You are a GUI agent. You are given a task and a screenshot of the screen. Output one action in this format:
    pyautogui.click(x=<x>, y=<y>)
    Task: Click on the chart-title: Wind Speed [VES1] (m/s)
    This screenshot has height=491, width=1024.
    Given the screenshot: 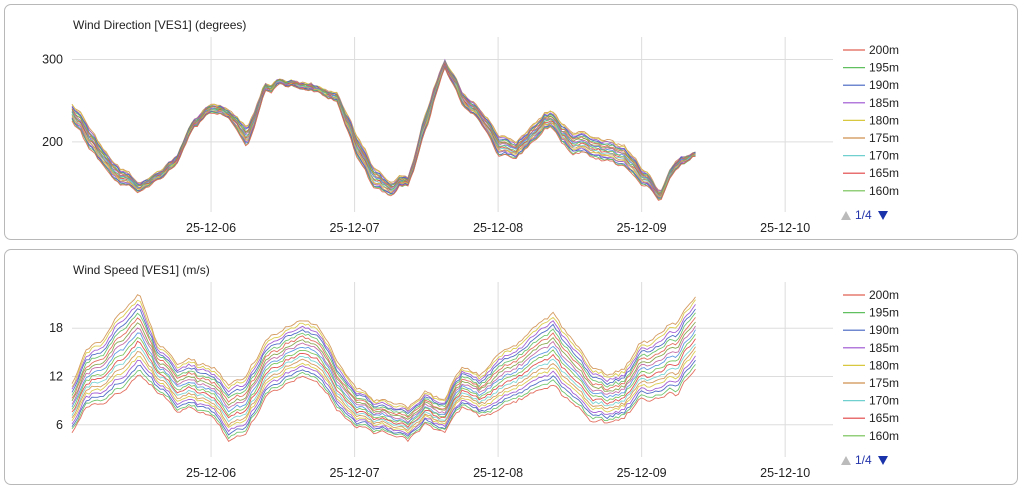 What is the action you would take?
    pyautogui.click(x=141, y=270)
    